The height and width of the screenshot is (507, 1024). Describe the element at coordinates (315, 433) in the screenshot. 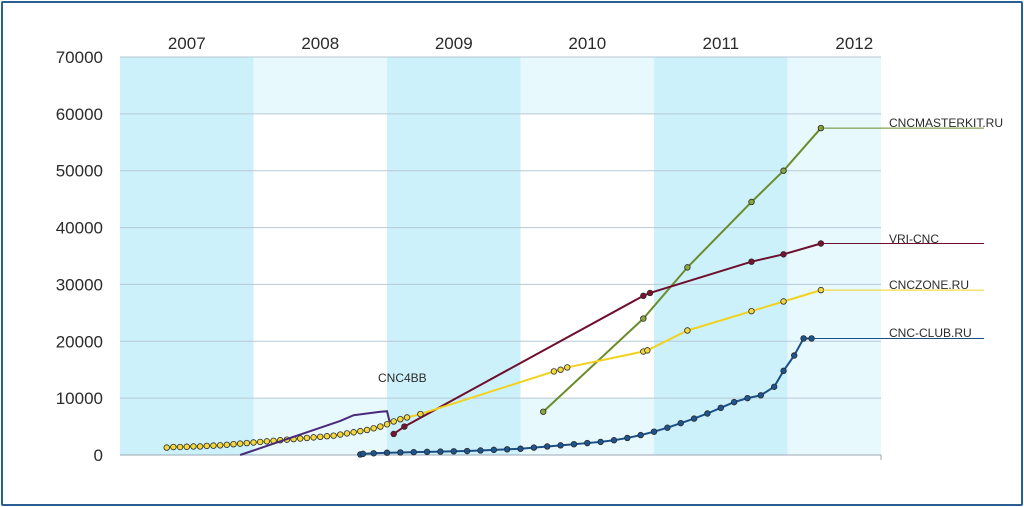

I see `series-line` at that location.